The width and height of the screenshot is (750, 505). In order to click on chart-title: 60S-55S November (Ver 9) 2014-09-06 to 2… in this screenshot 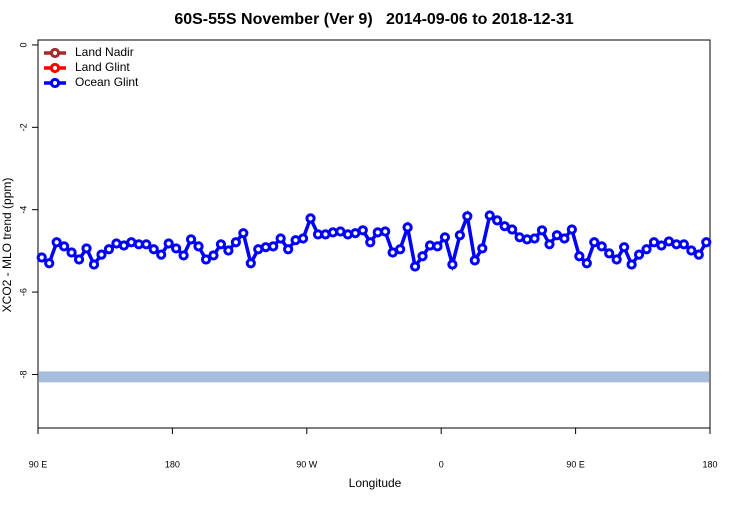, I will do `click(373, 19)`.